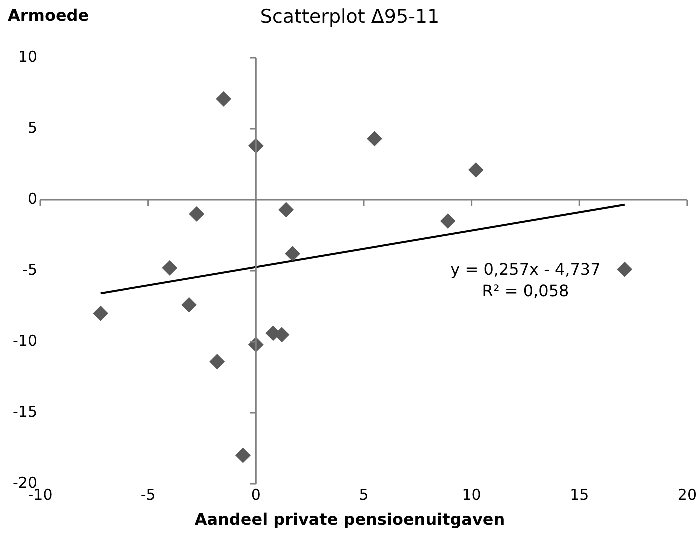 Image resolution: width=700 pixels, height=538 pixels. I want to click on x-axis-title: Aandeel private pensioenuitgaven, so click(350, 519).